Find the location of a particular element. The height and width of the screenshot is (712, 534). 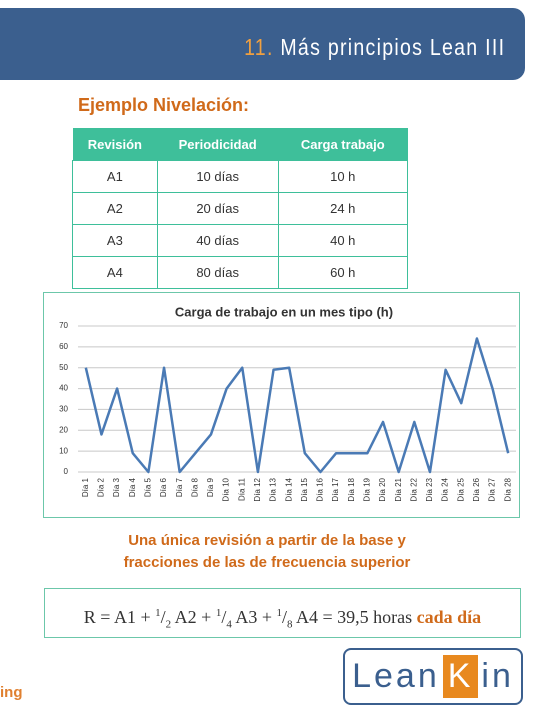

x-tick-label: Día 17 is located at coordinates (335, 489).